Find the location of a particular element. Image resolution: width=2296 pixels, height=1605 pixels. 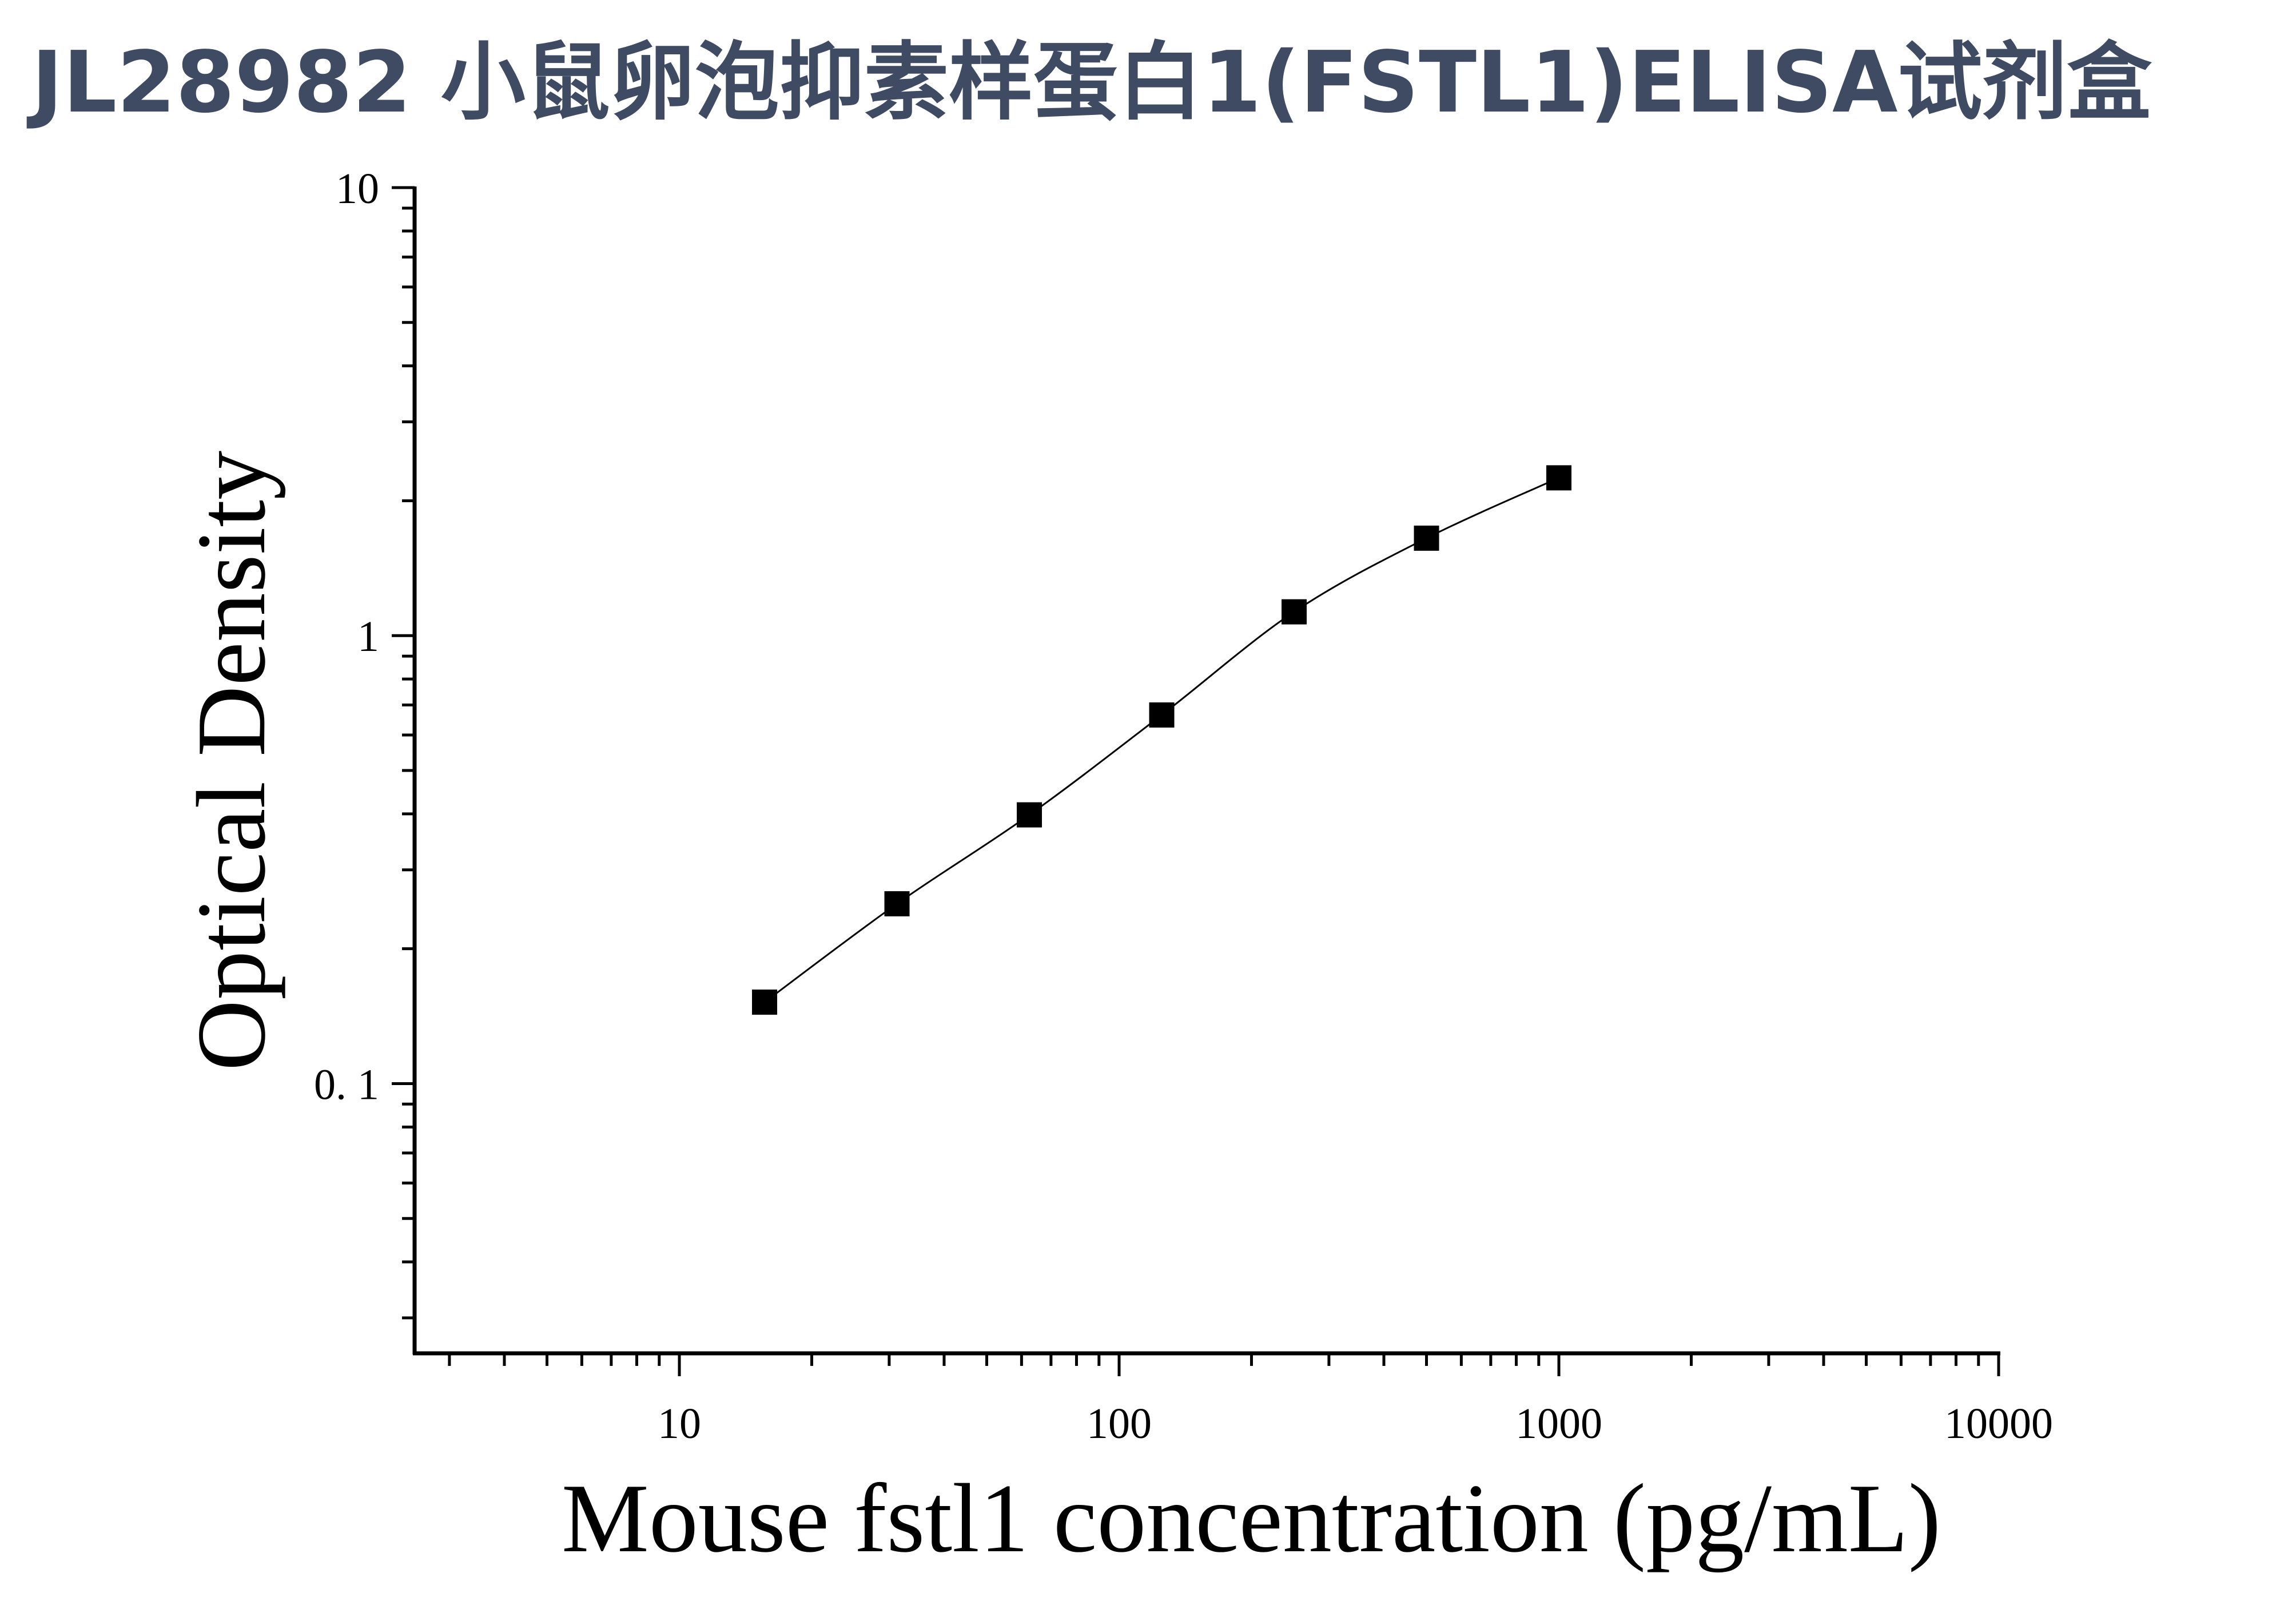

y-tick-label: 0. 1 is located at coordinates (347, 1084).